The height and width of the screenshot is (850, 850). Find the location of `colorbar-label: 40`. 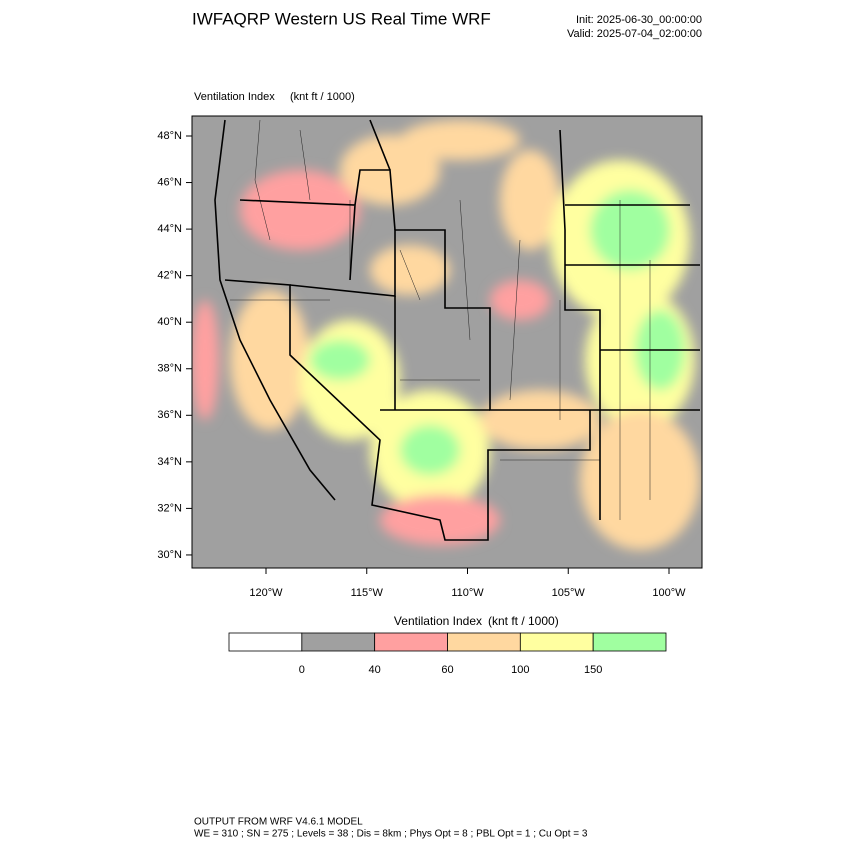

colorbar-label: 40 is located at coordinates (375, 670).